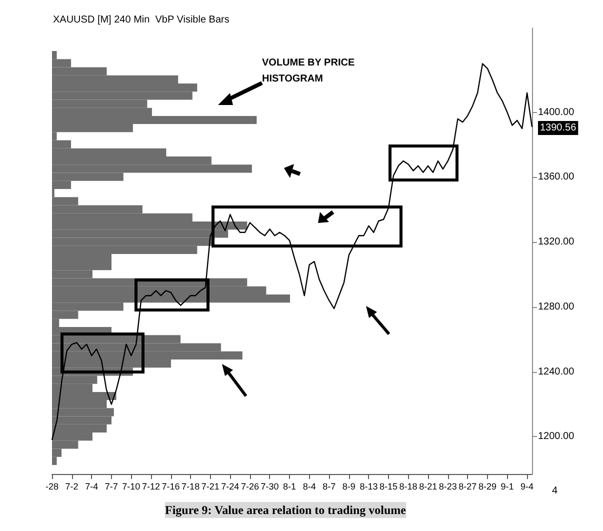 Image resolution: width=603 pixels, height=531 pixels. What do you see at coordinates (527, 487) in the screenshot?
I see `x-tick-label: 9-4` at bounding box center [527, 487].